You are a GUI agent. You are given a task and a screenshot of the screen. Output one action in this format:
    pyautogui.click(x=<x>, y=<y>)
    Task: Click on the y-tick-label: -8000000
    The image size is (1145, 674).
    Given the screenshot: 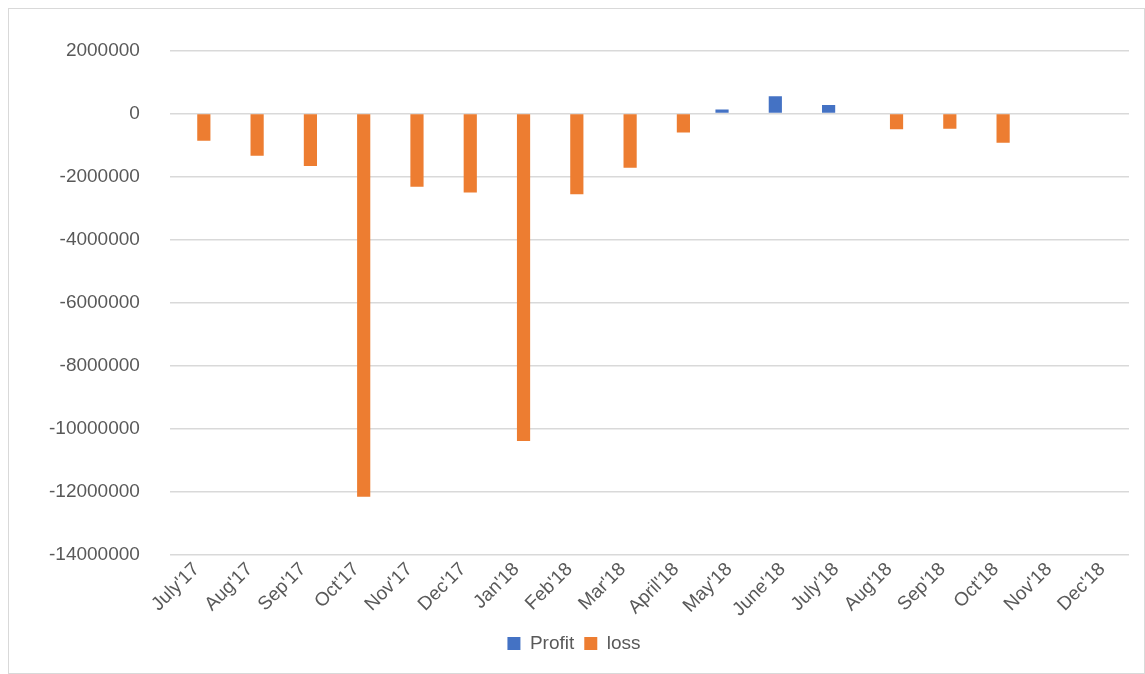 What is the action you would take?
    pyautogui.click(x=99, y=365)
    